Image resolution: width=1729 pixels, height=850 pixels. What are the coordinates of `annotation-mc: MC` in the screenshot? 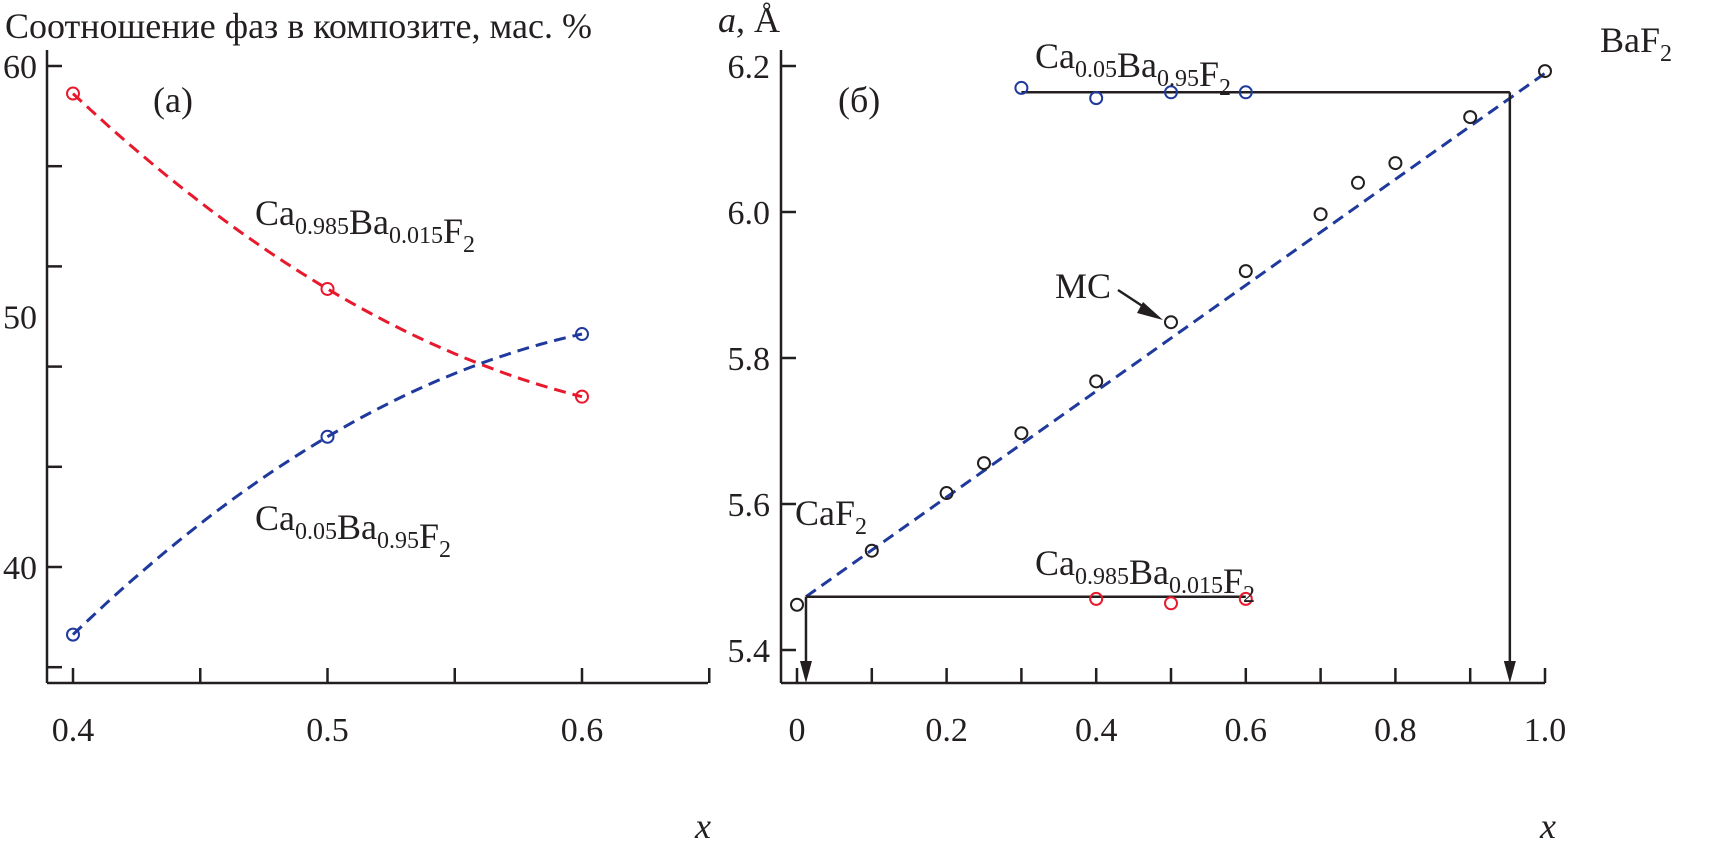 It's located at (1083, 286).